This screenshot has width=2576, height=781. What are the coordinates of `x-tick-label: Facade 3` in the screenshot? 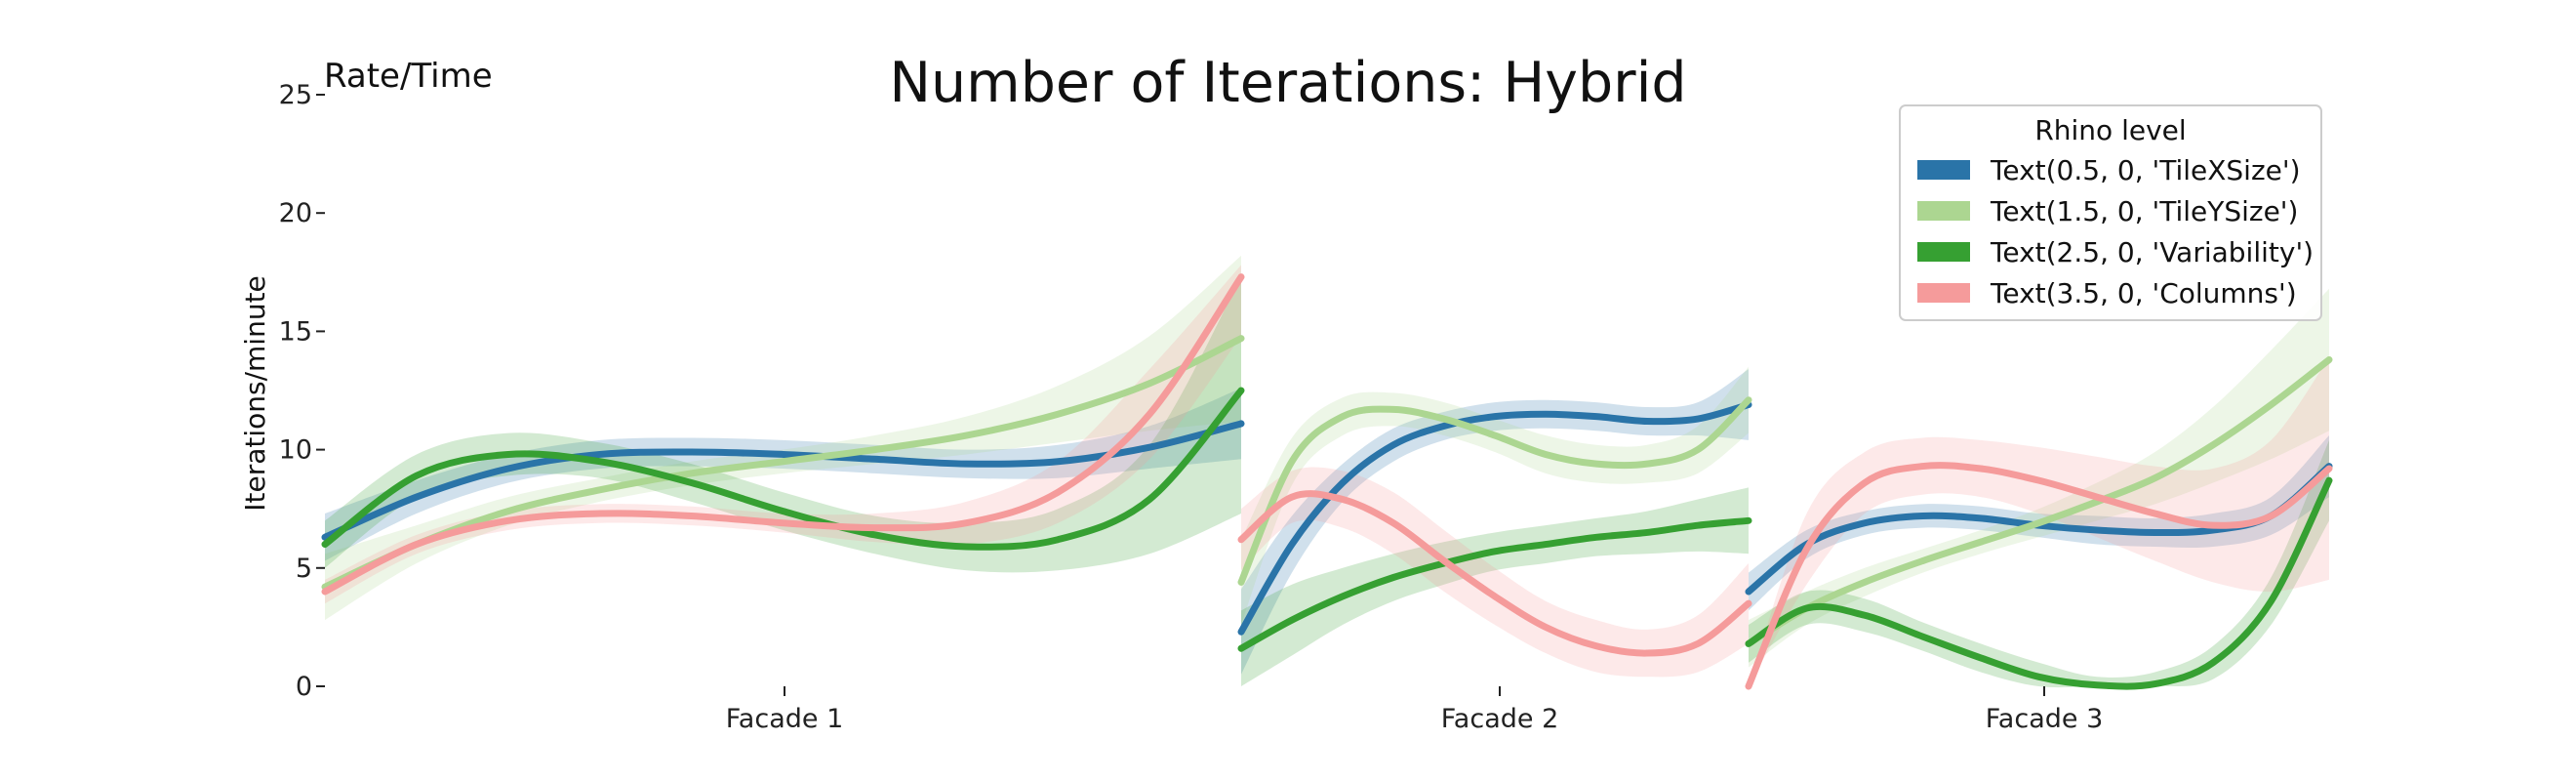 It's located at (2045, 719).